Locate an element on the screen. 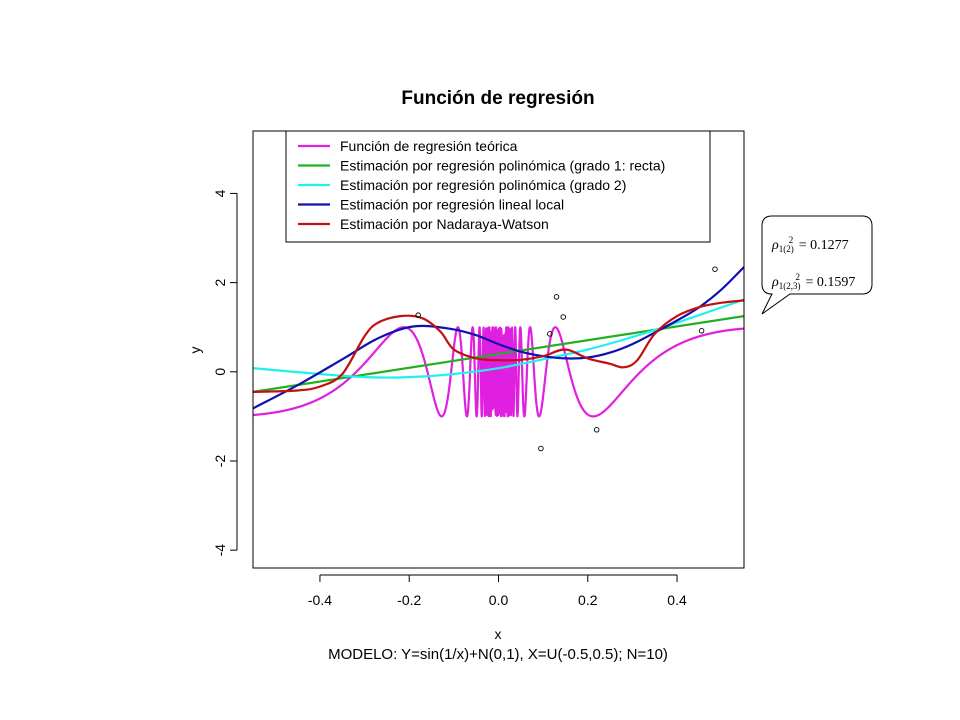 Image resolution: width=960 pixels, height=720 pixels. rho-subscript: 1(2) is located at coordinates (786, 249).